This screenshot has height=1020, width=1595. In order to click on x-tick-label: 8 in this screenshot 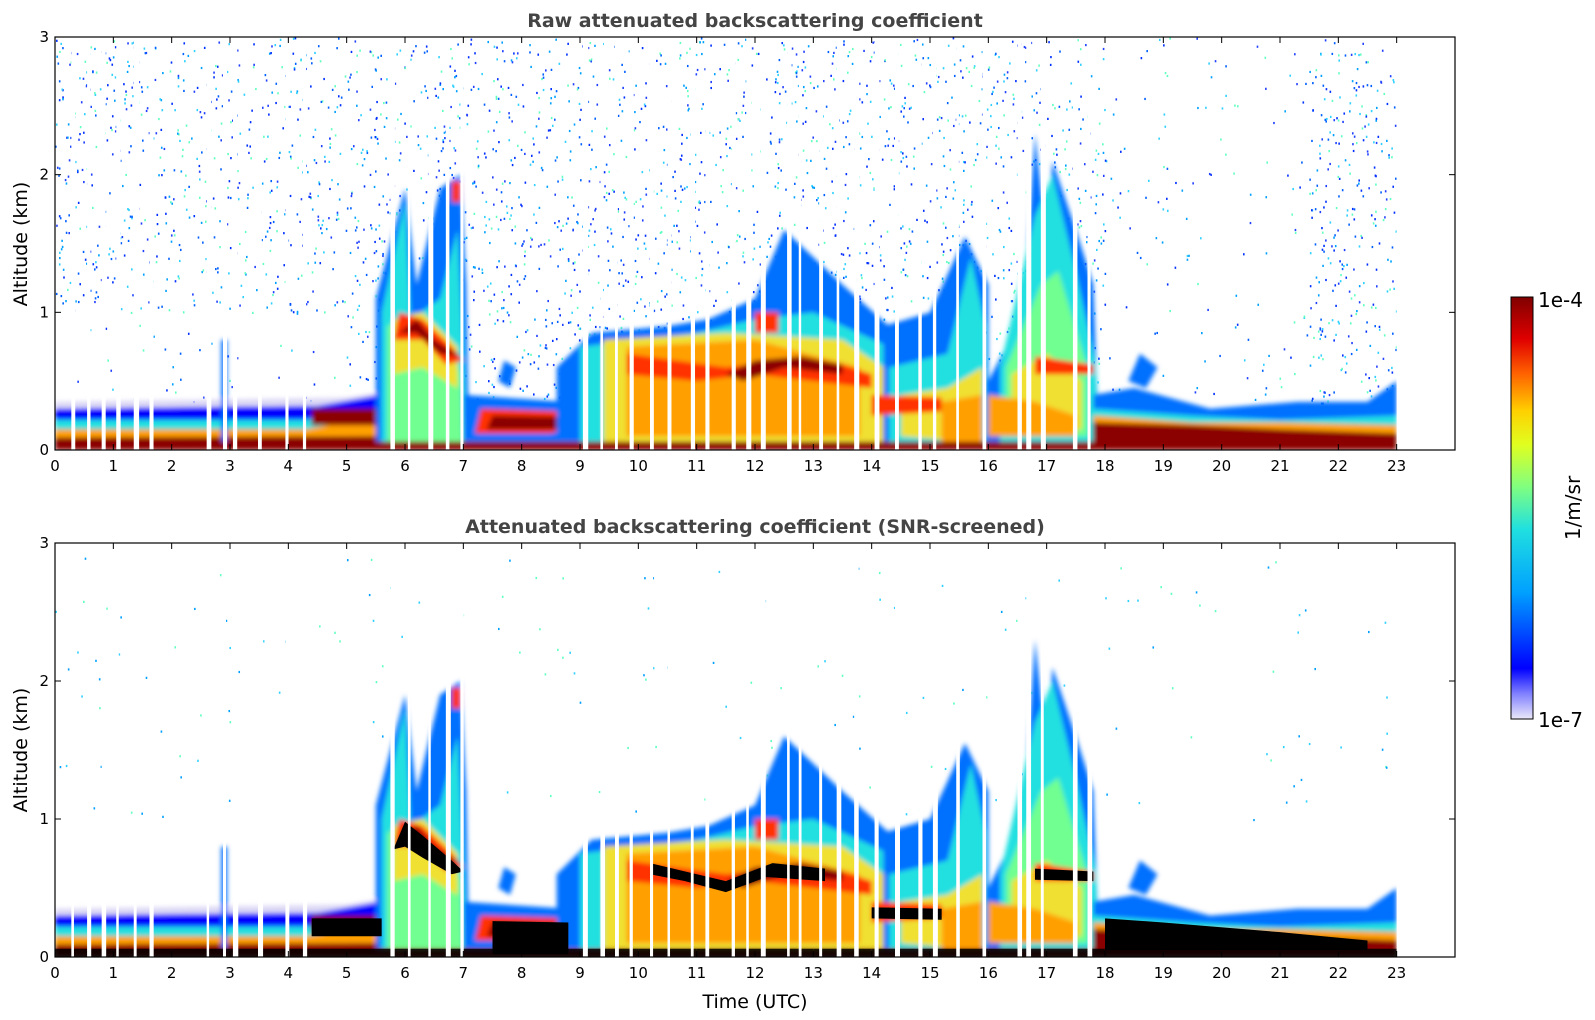, I will do `click(522, 466)`.